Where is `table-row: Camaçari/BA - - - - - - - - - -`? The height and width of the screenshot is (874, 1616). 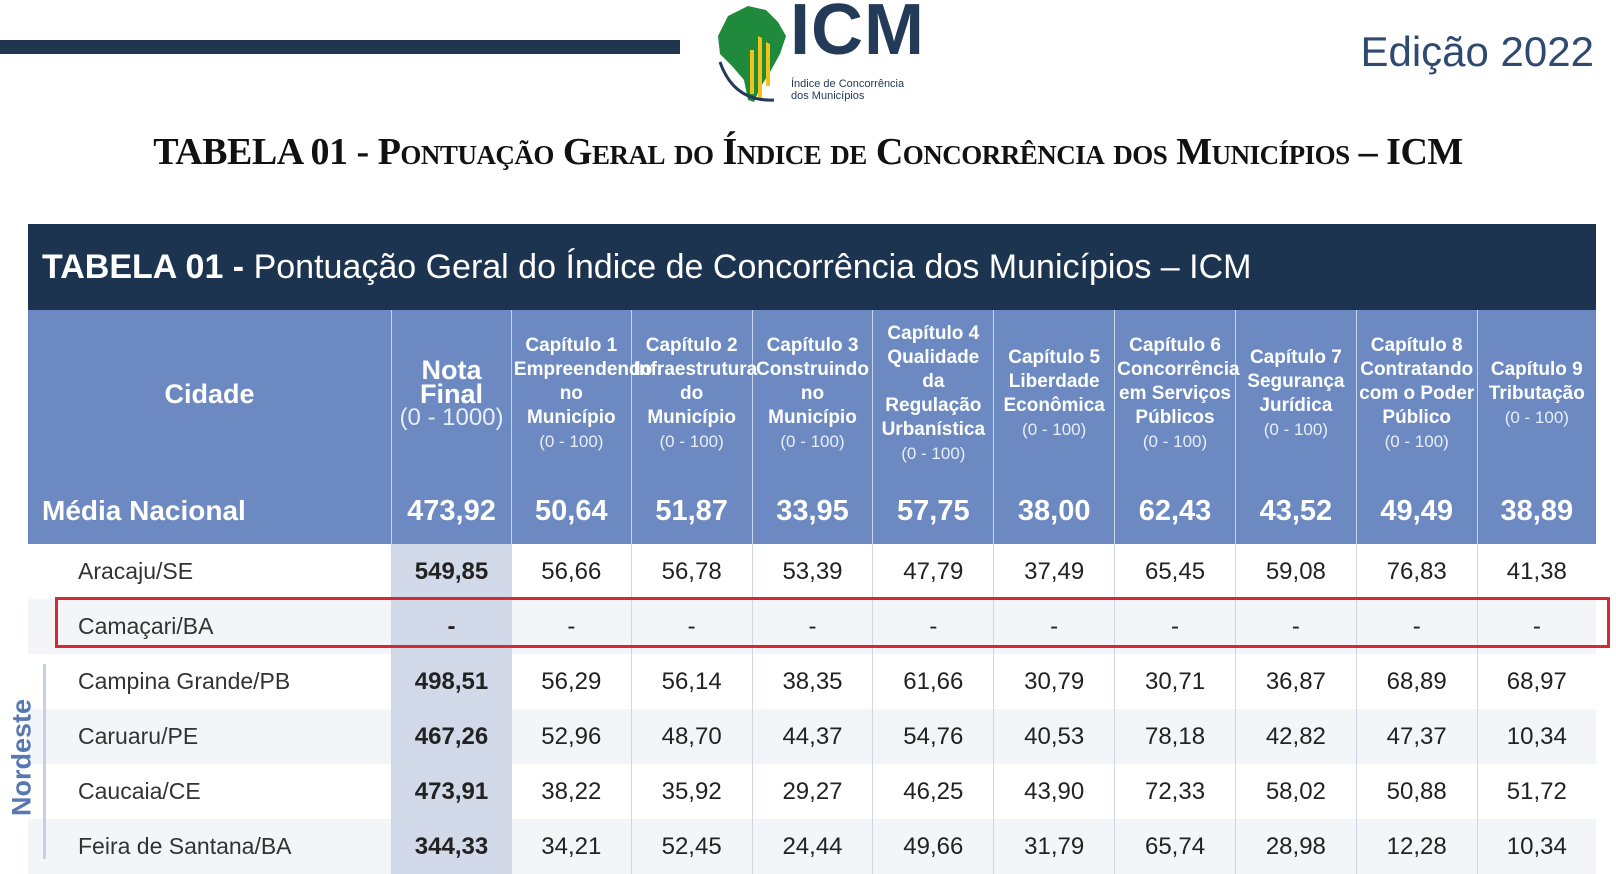 table-row: Camaçari/BA - - - - - - - - - - is located at coordinates (812, 626).